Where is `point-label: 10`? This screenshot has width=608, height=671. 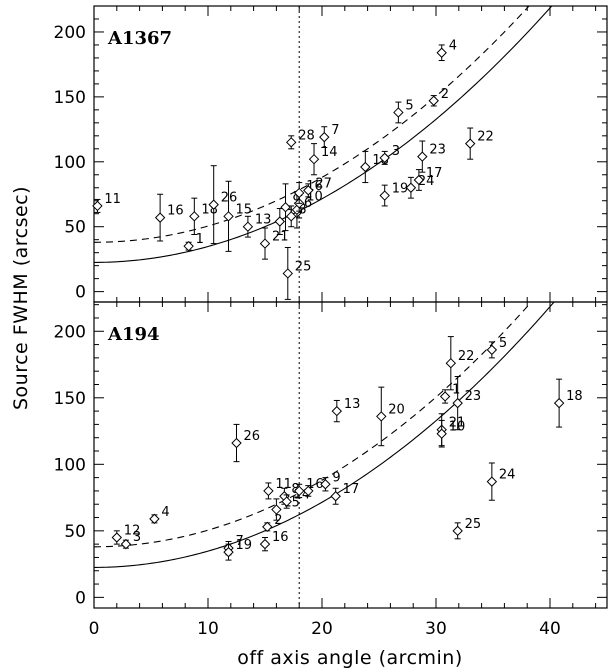
point-label: 10 is located at coordinates (457, 427).